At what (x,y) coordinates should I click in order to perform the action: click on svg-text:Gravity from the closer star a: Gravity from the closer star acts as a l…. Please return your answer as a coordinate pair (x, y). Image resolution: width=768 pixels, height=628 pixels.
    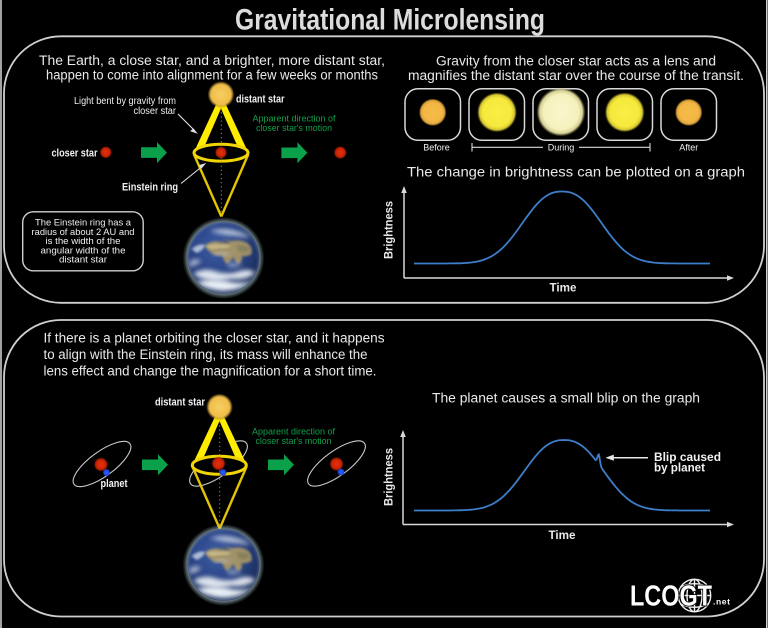
    Looking at the image, I should click on (576, 61).